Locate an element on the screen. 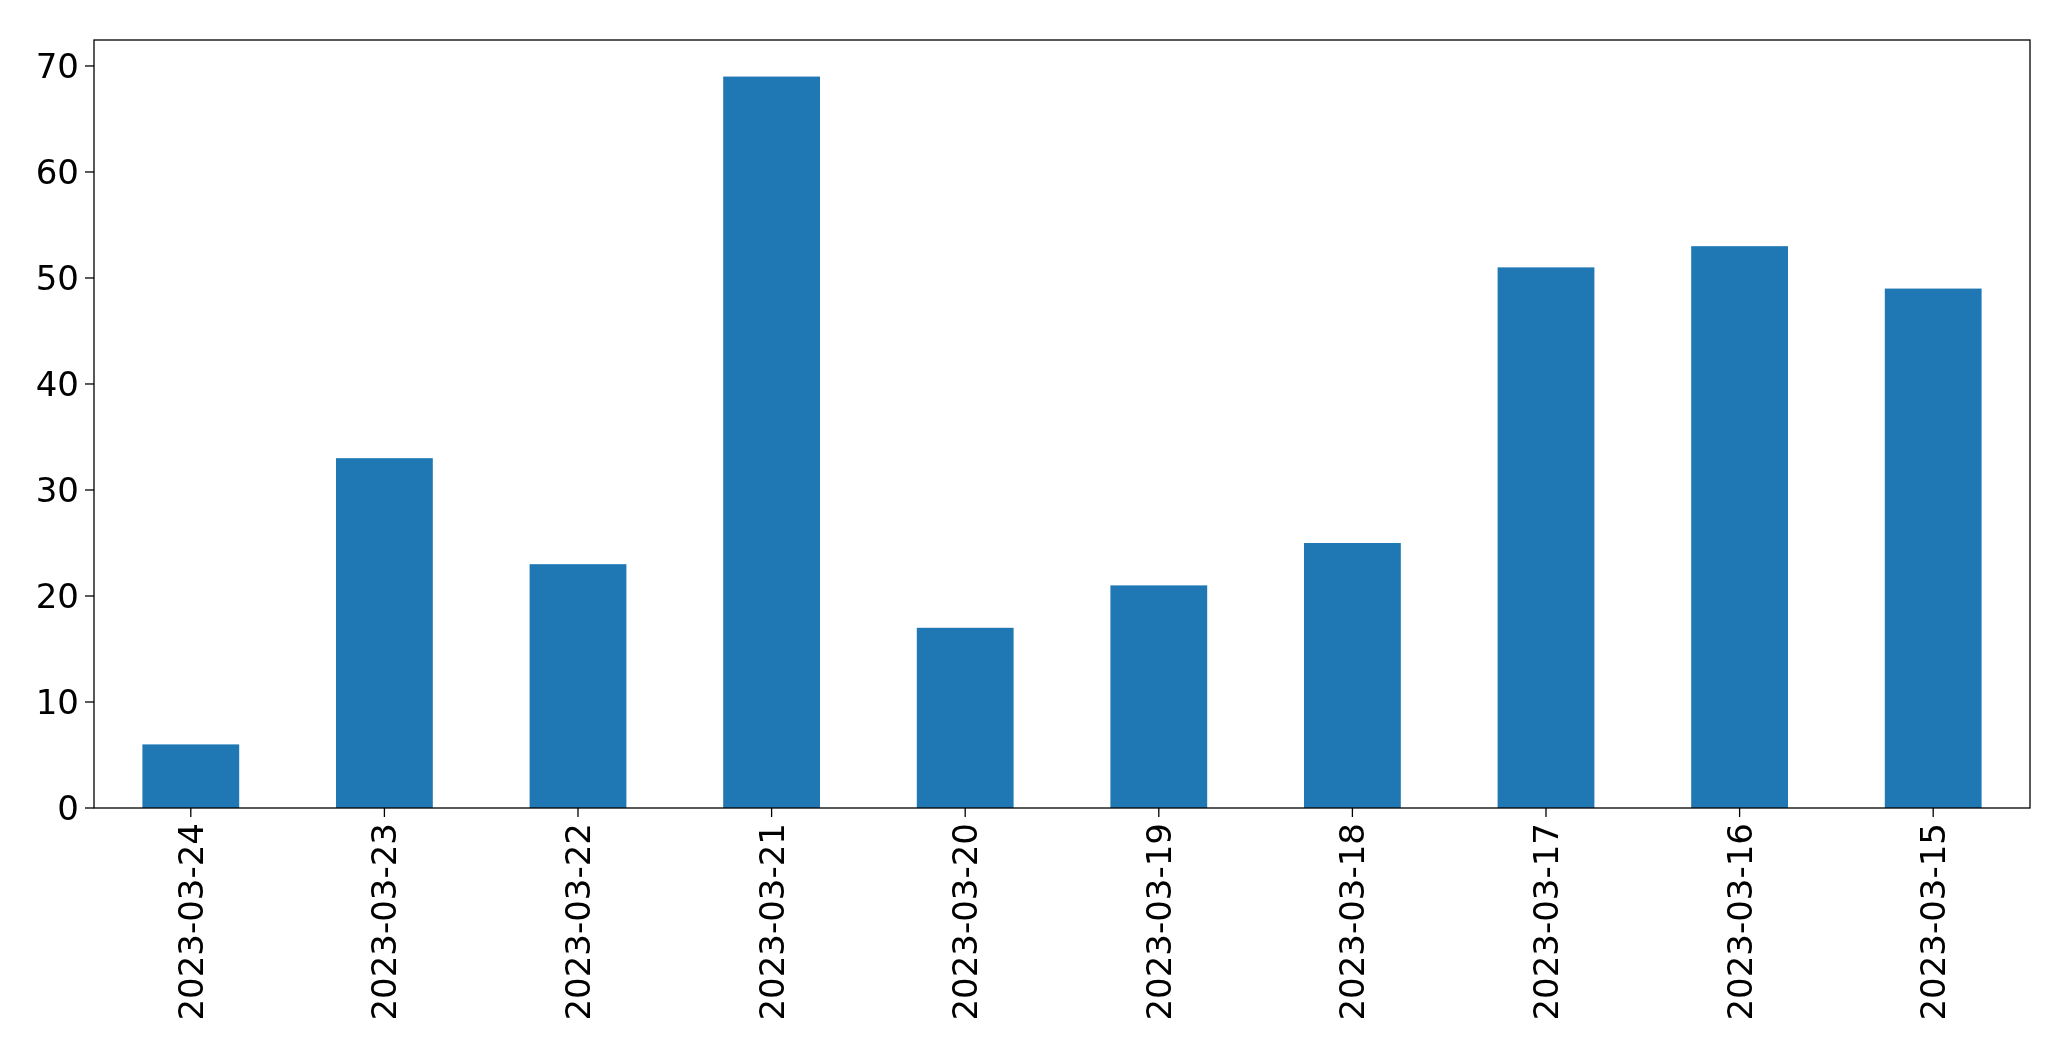 This screenshot has height=1061, width=2071. y-tick-label: 40 is located at coordinates (57, 383).